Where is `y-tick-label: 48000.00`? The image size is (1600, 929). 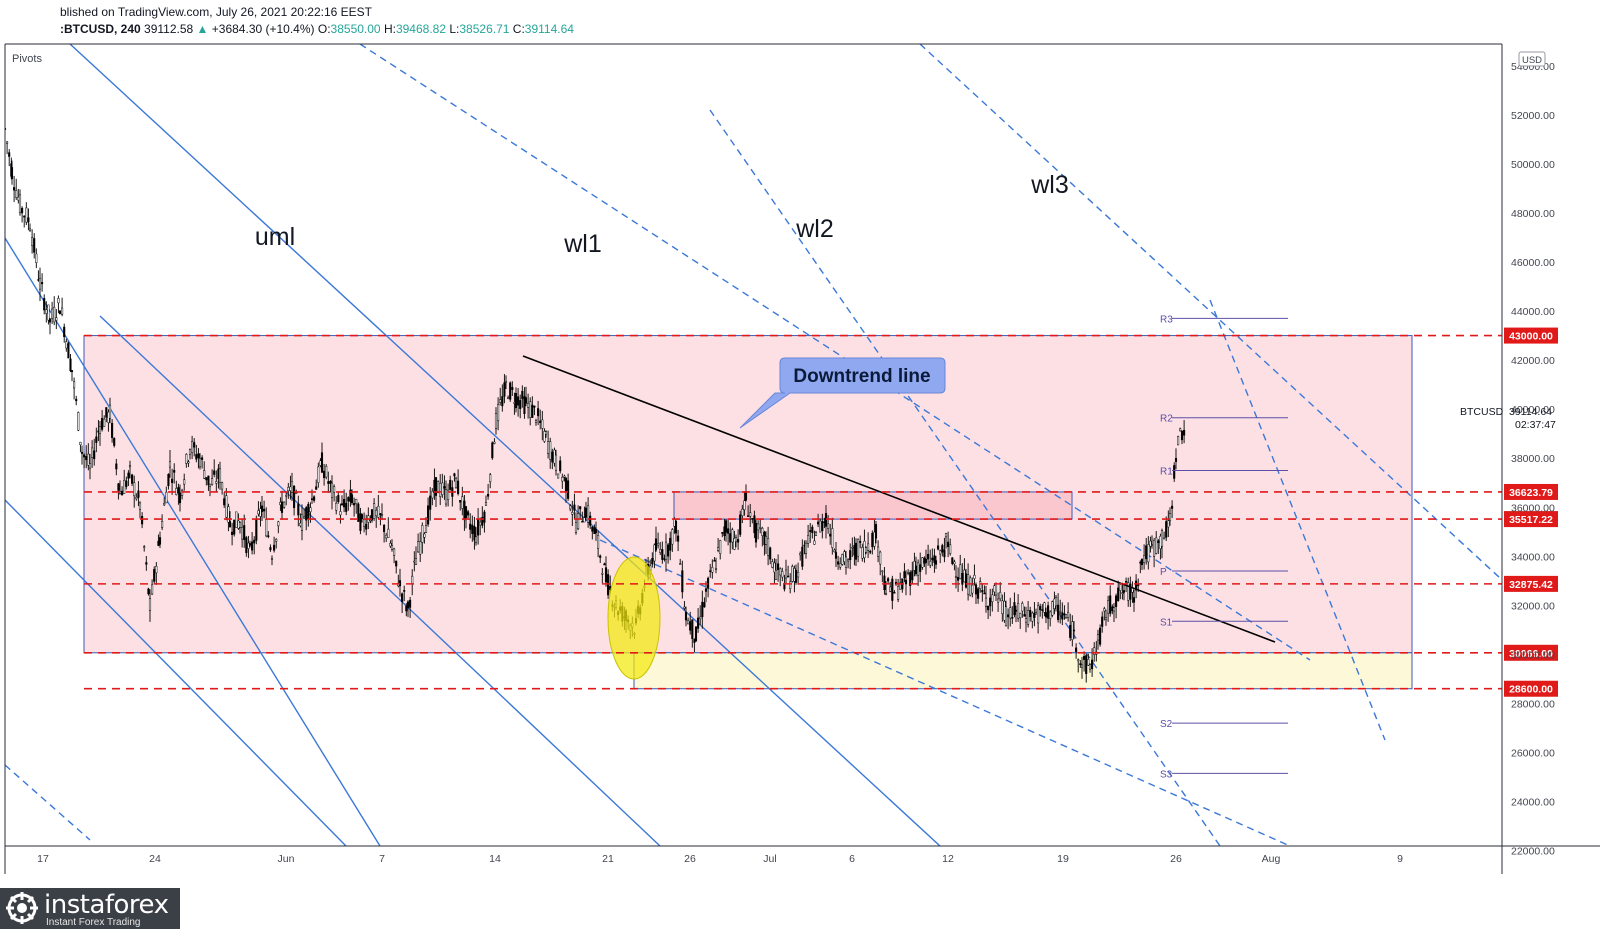 y-tick-label: 48000.00 is located at coordinates (1533, 214).